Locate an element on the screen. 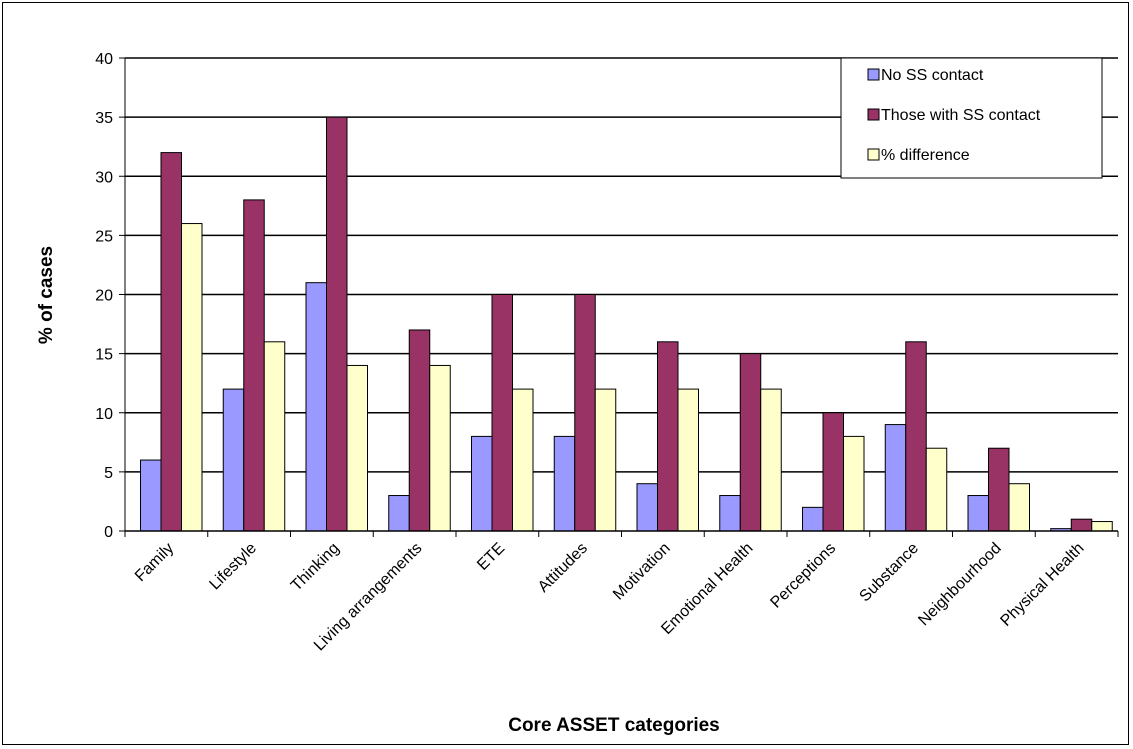 This screenshot has width=1133, height=749. x-tick-label: Family is located at coordinates (154, 562).